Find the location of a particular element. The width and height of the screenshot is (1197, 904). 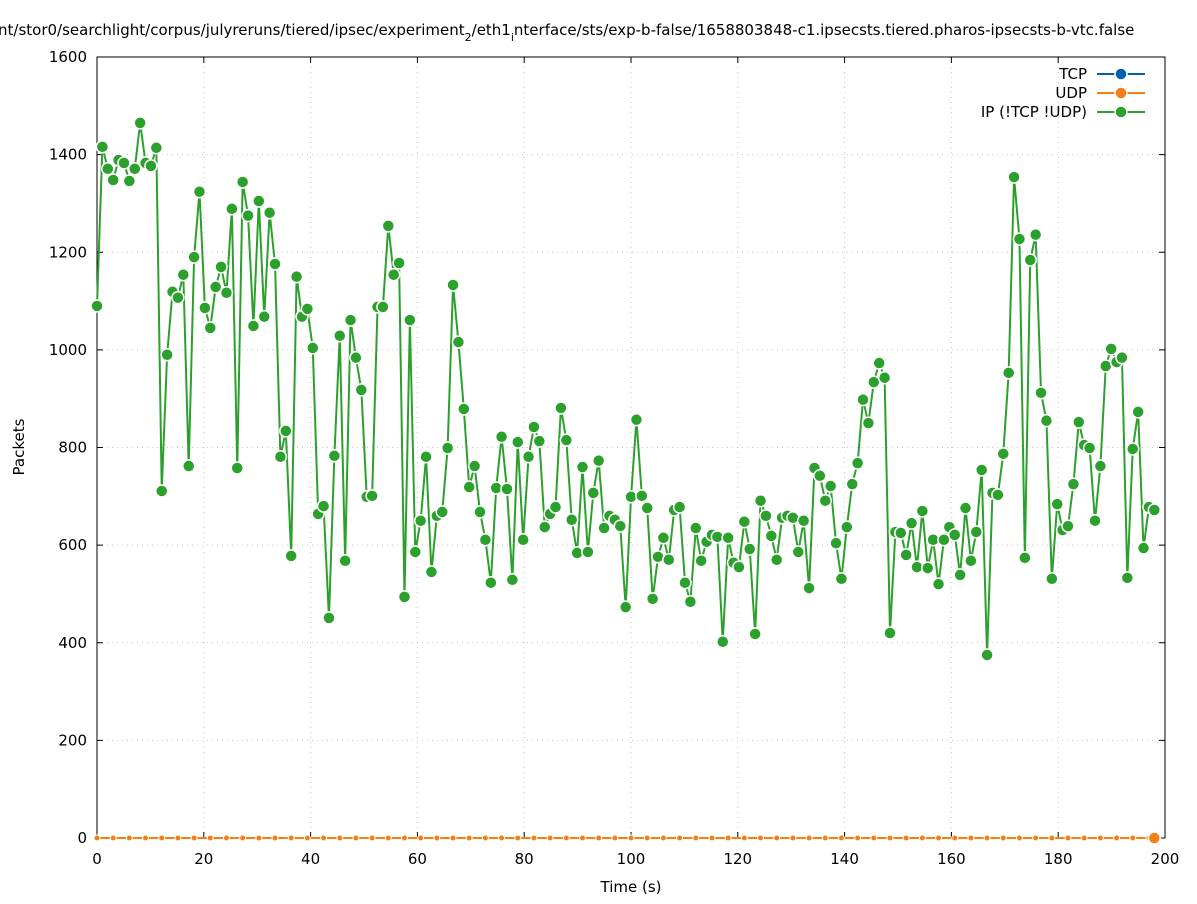

y-tick-label: 1000 is located at coordinates (68, 350).